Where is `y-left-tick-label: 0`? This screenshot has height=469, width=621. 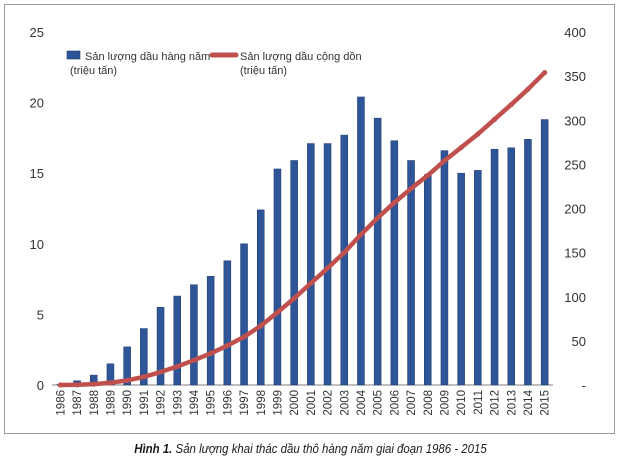 y-left-tick-label: 0 is located at coordinates (40, 385).